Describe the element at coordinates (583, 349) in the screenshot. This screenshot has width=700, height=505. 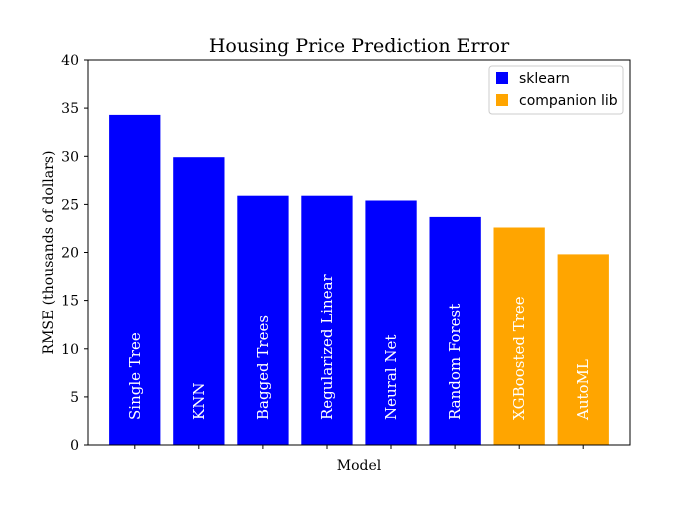
I see `bar-automl` at that location.